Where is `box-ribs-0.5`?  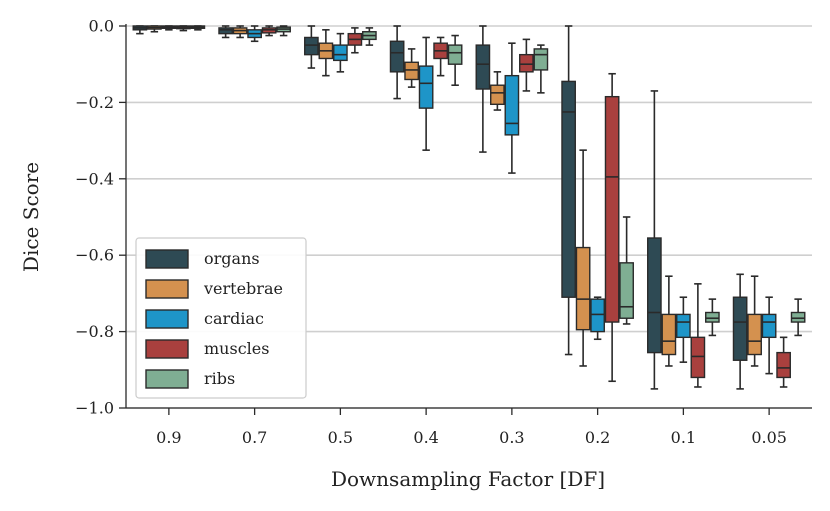 box-ribs-0.5 is located at coordinates (369, 36).